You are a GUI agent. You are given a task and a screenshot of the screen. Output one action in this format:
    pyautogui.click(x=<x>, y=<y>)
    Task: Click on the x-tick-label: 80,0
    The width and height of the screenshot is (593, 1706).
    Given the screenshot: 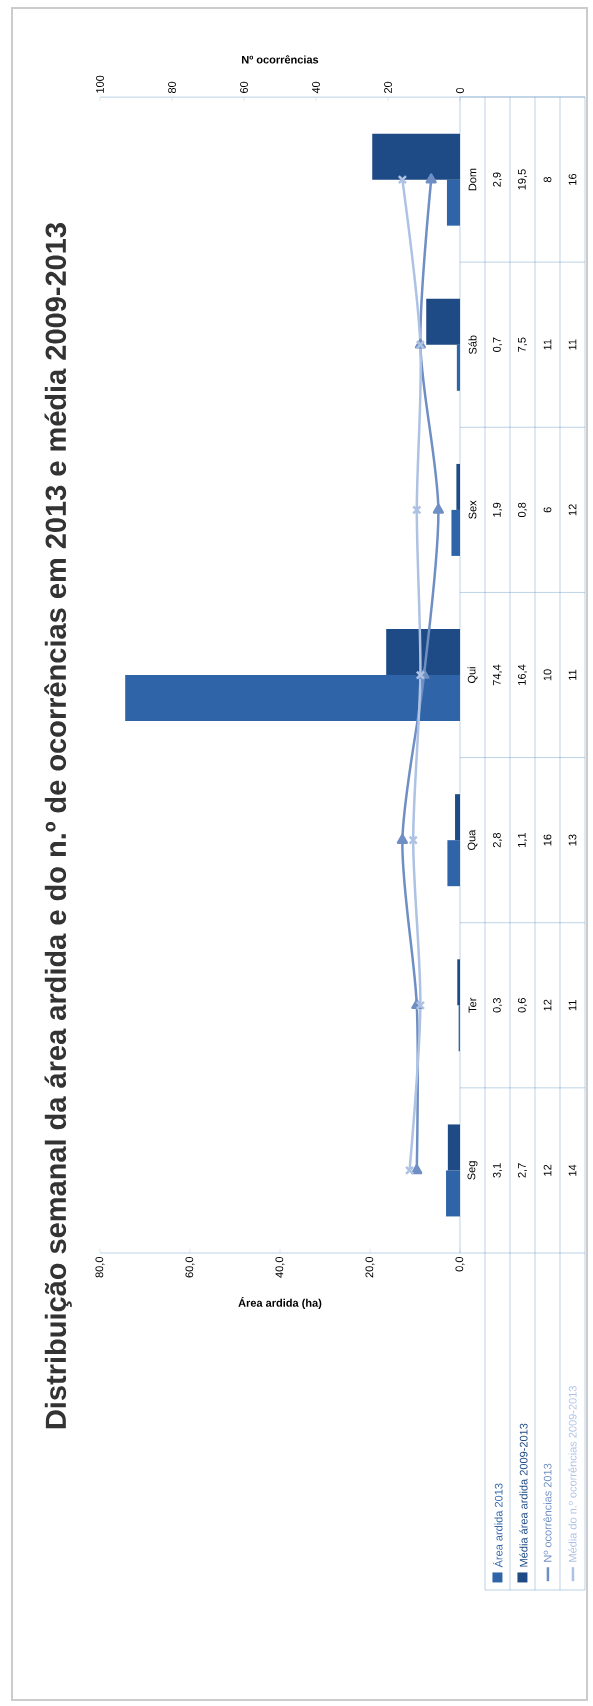 What is the action you would take?
    pyautogui.click(x=100, y=1267)
    